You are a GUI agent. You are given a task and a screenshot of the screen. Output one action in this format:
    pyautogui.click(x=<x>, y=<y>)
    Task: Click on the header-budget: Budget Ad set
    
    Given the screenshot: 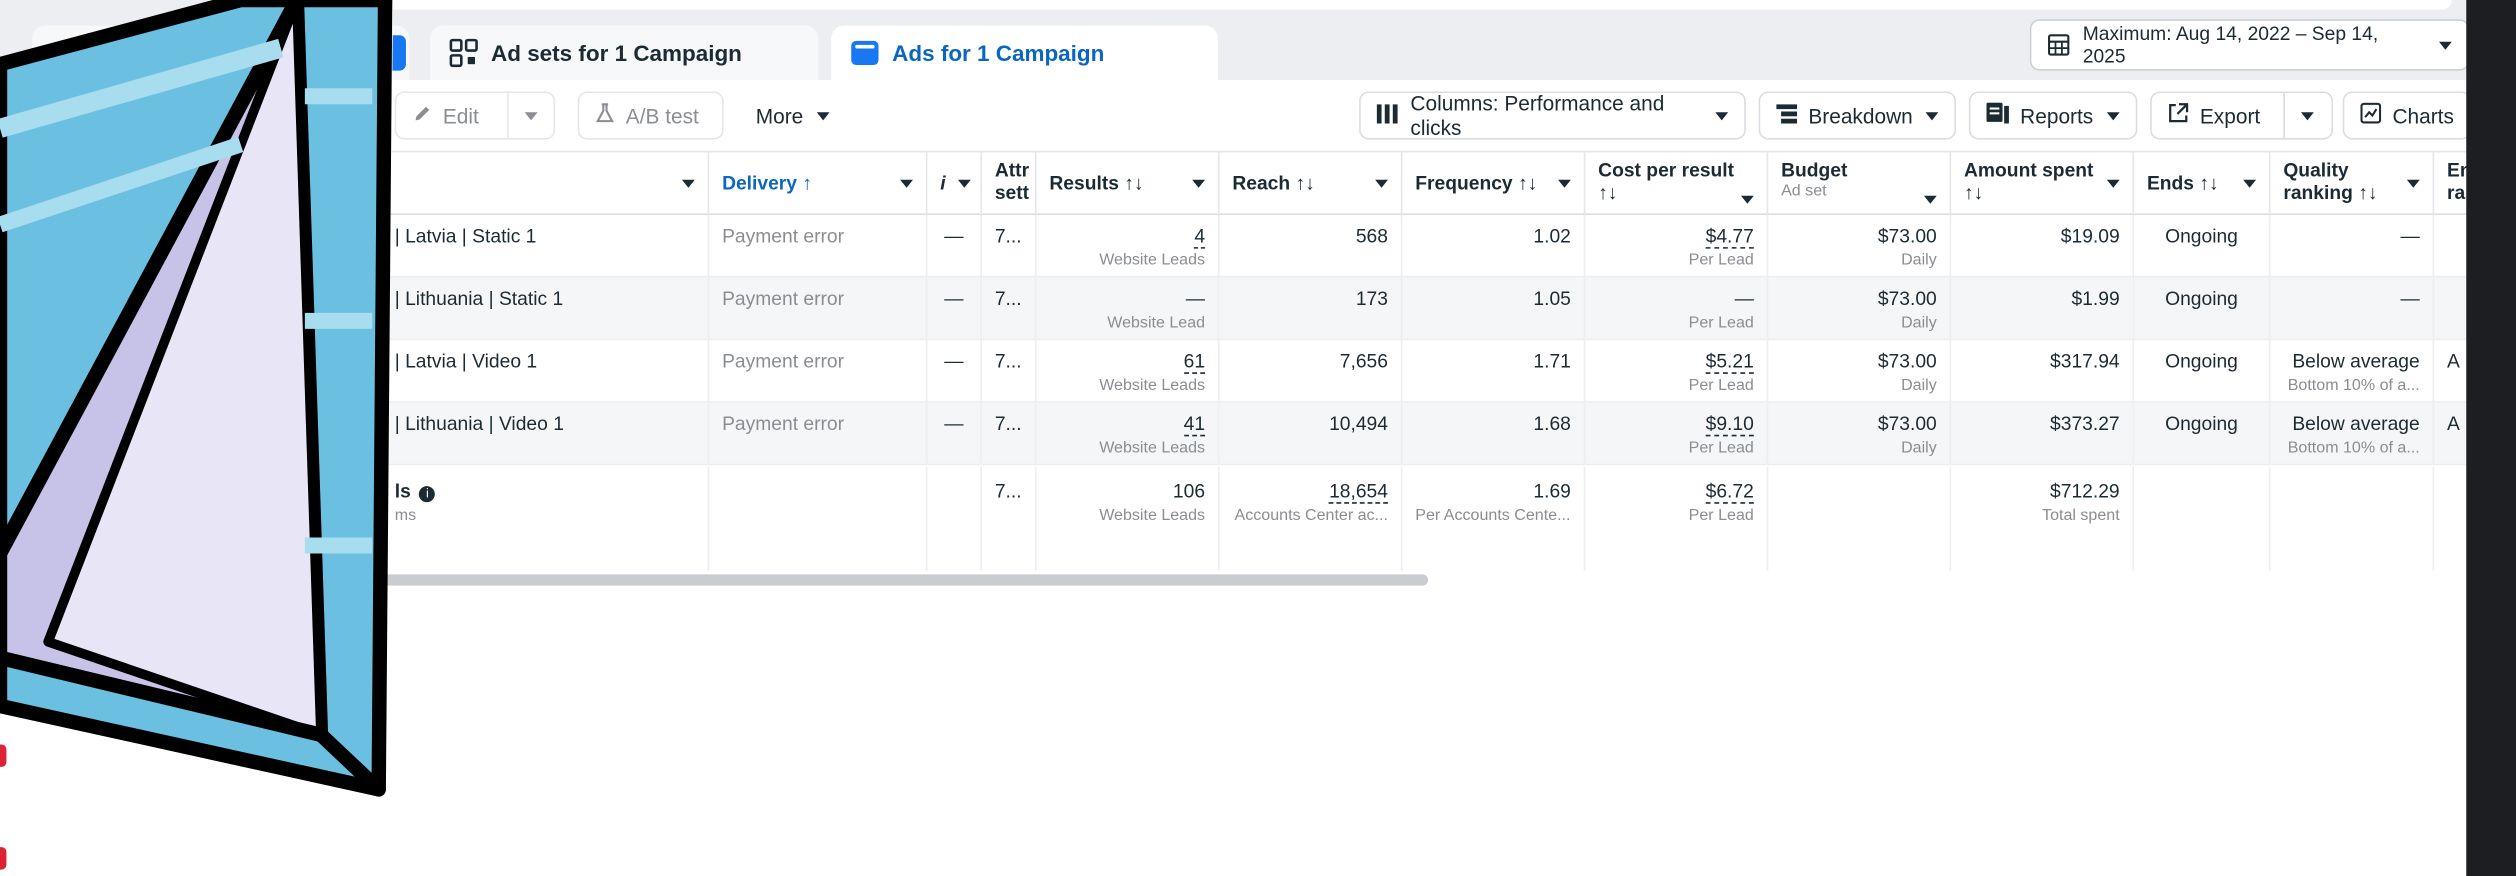 What is the action you would take?
    pyautogui.click(x=1860, y=184)
    